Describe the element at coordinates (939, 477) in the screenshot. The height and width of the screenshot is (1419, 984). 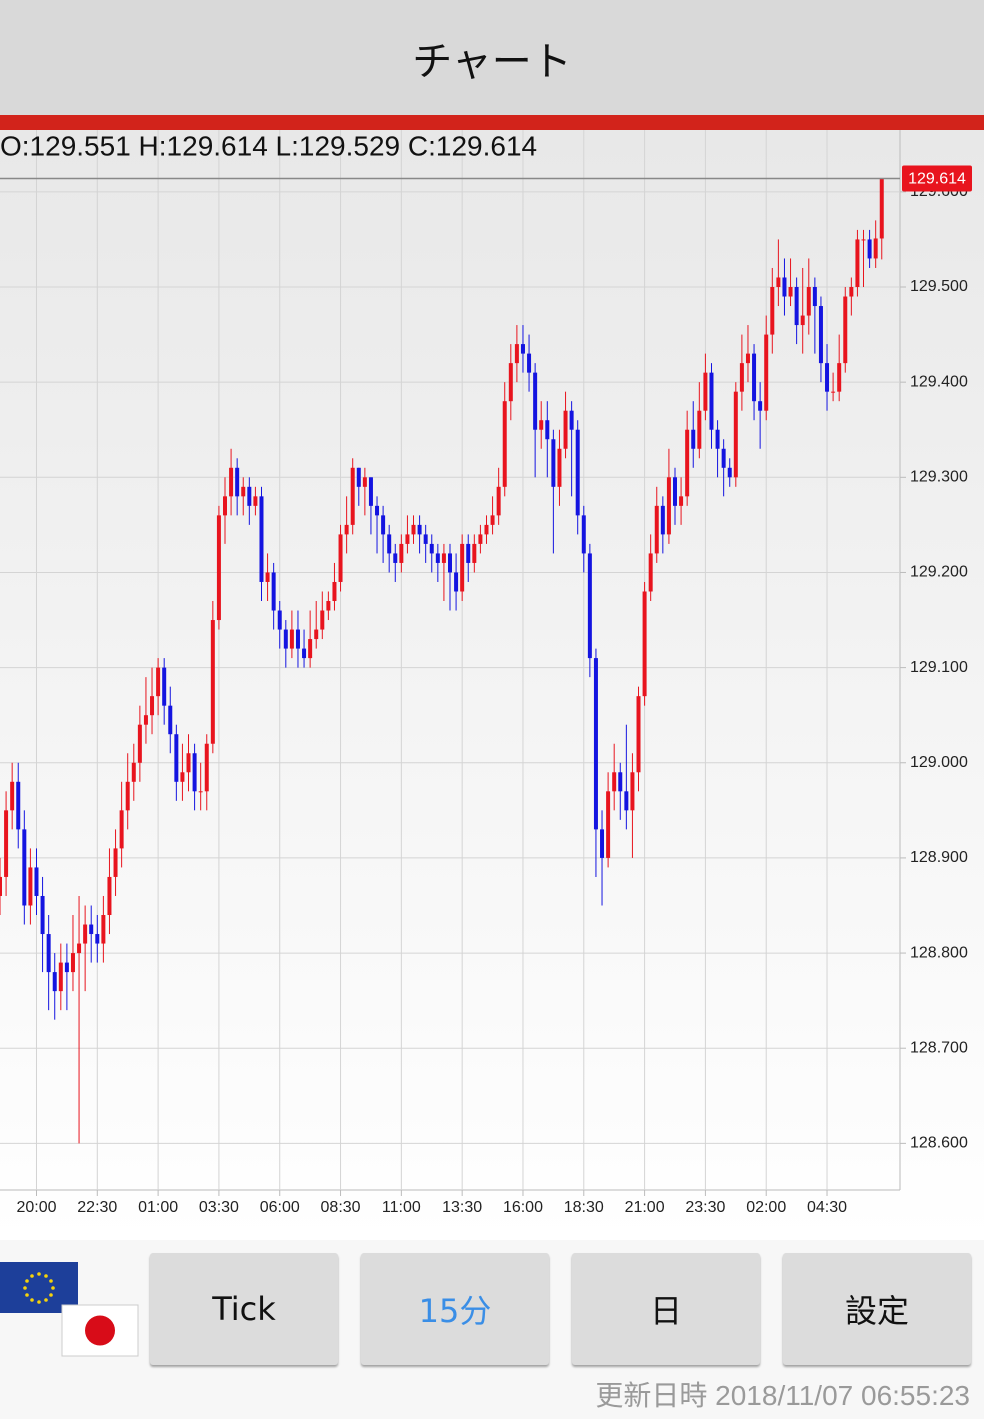
I see `y-tick-label: 129.300` at that location.